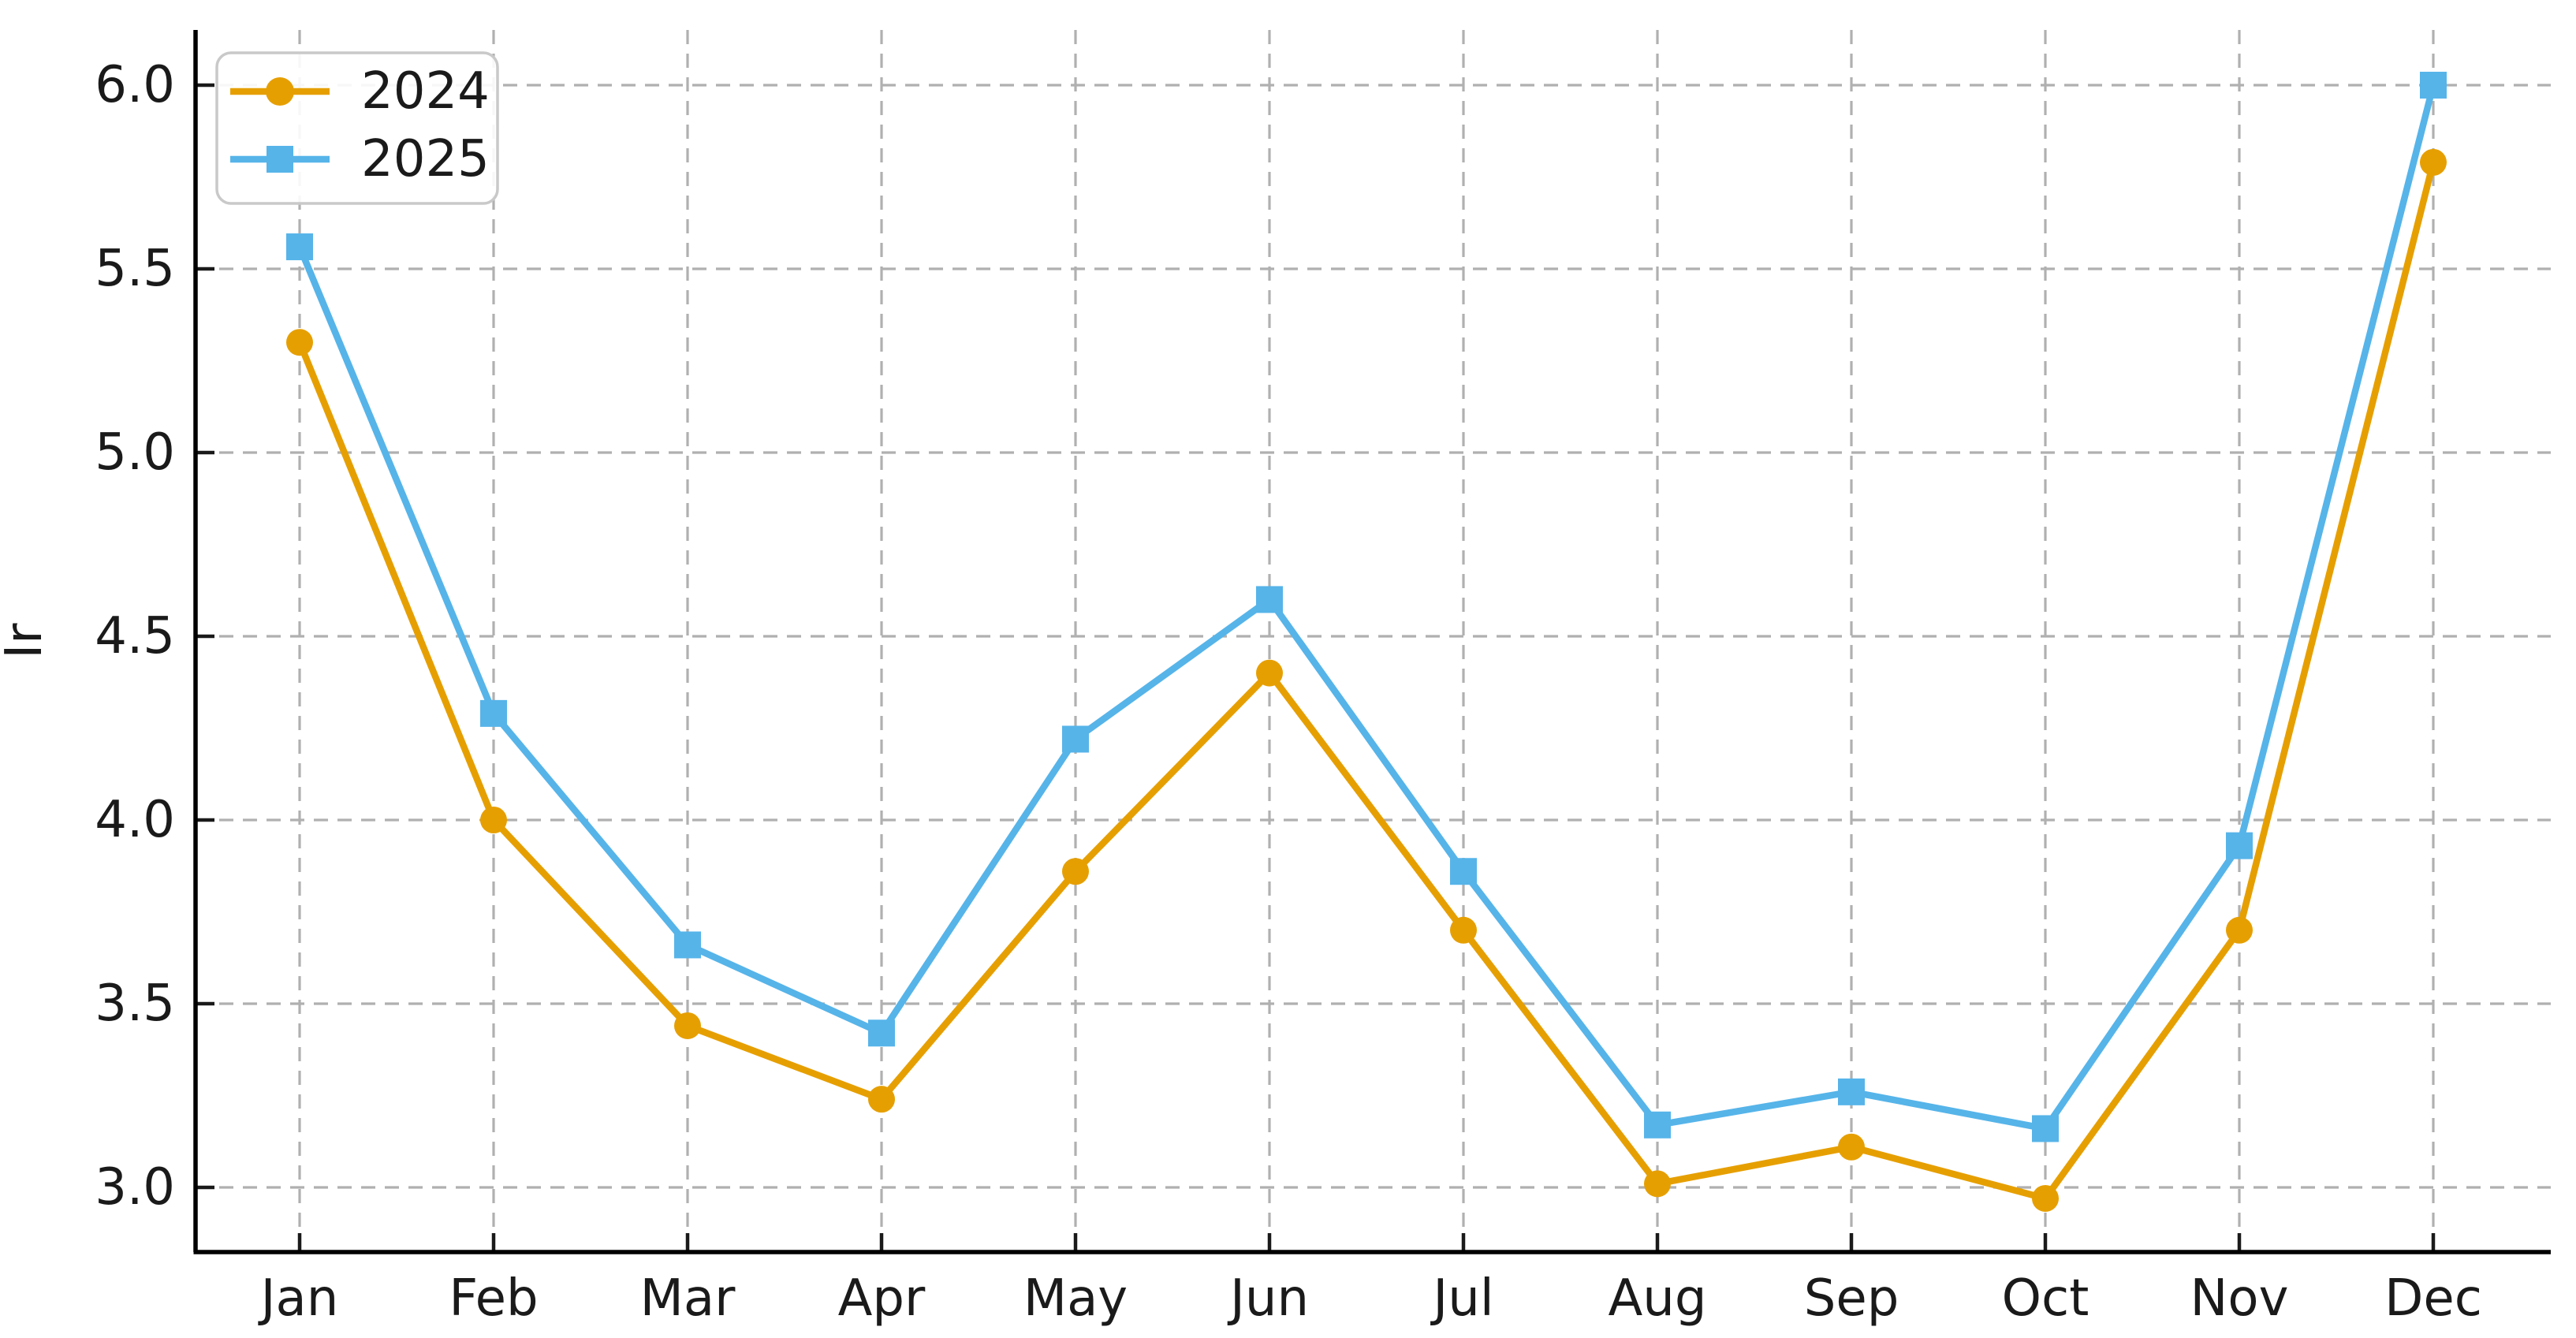 The image size is (2576, 1338). I want to click on legend-entry-2025: 2025, so click(360, 159).